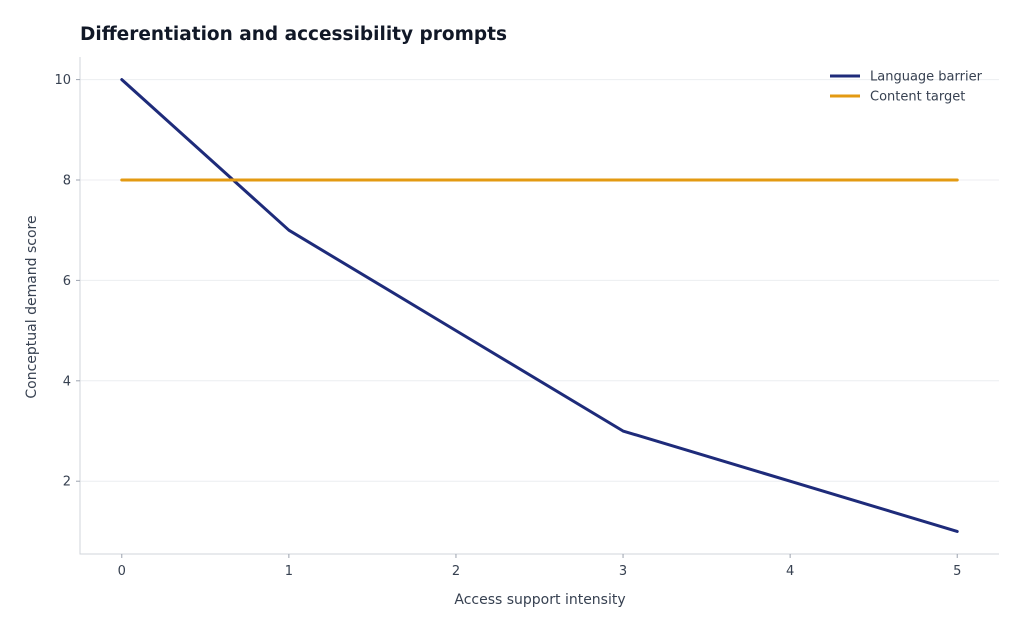 This screenshot has height=631, width=1024. Describe the element at coordinates (67, 482) in the screenshot. I see `y-tick-label-0: 2` at that location.